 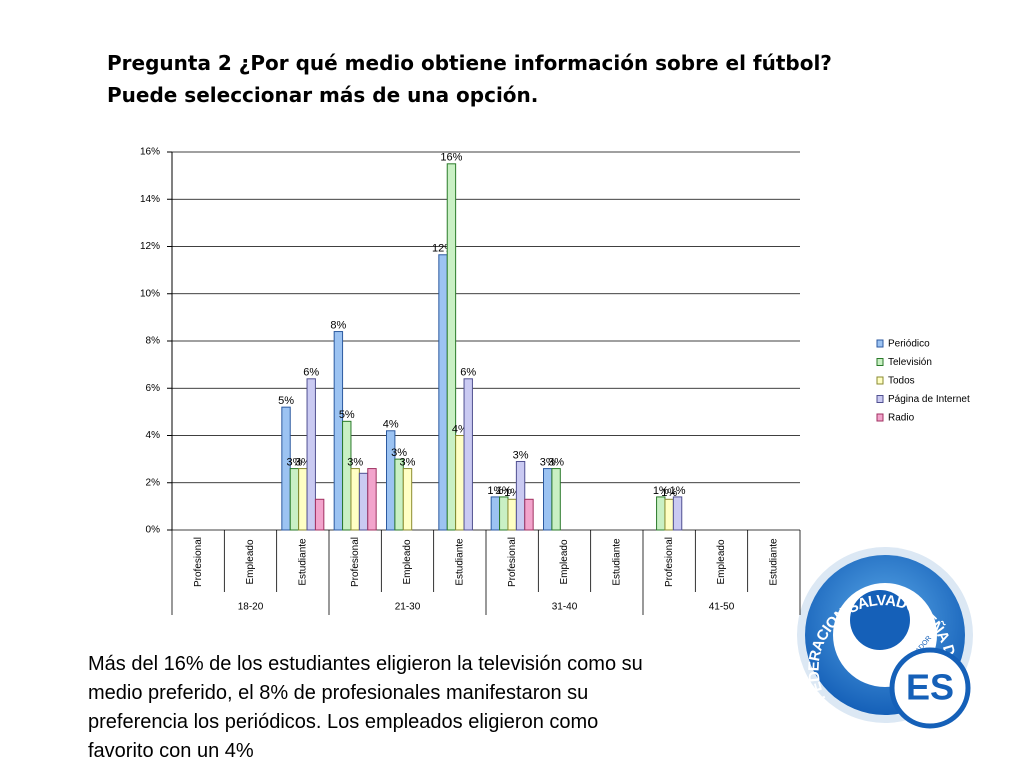 What do you see at coordinates (153, 482) in the screenshot?
I see `y-tick-label: 2%` at bounding box center [153, 482].